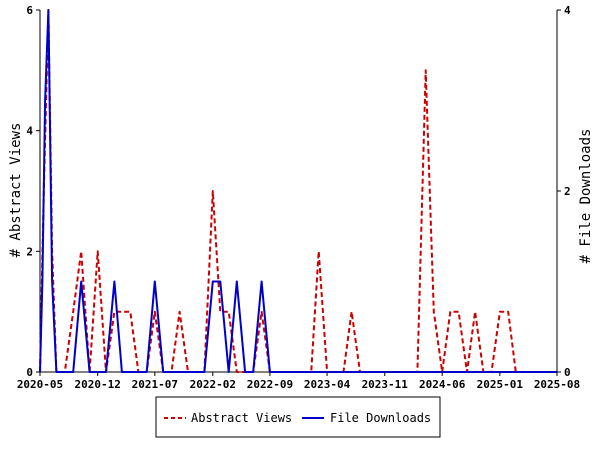 Image resolution: width=600 pixels, height=455 pixels. Describe the element at coordinates (270, 384) in the screenshot. I see `x-tick-label: 2022-09` at that location.